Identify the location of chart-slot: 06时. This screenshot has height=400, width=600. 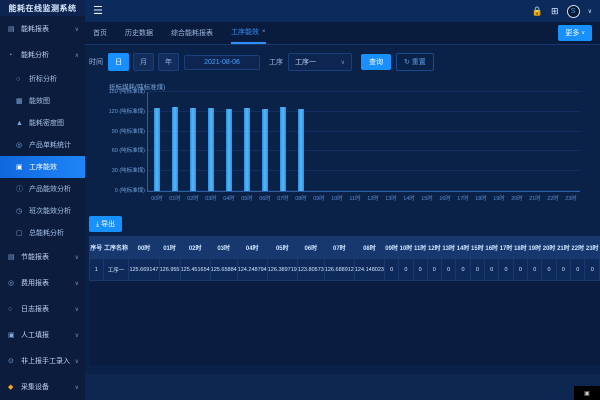
(265, 147).